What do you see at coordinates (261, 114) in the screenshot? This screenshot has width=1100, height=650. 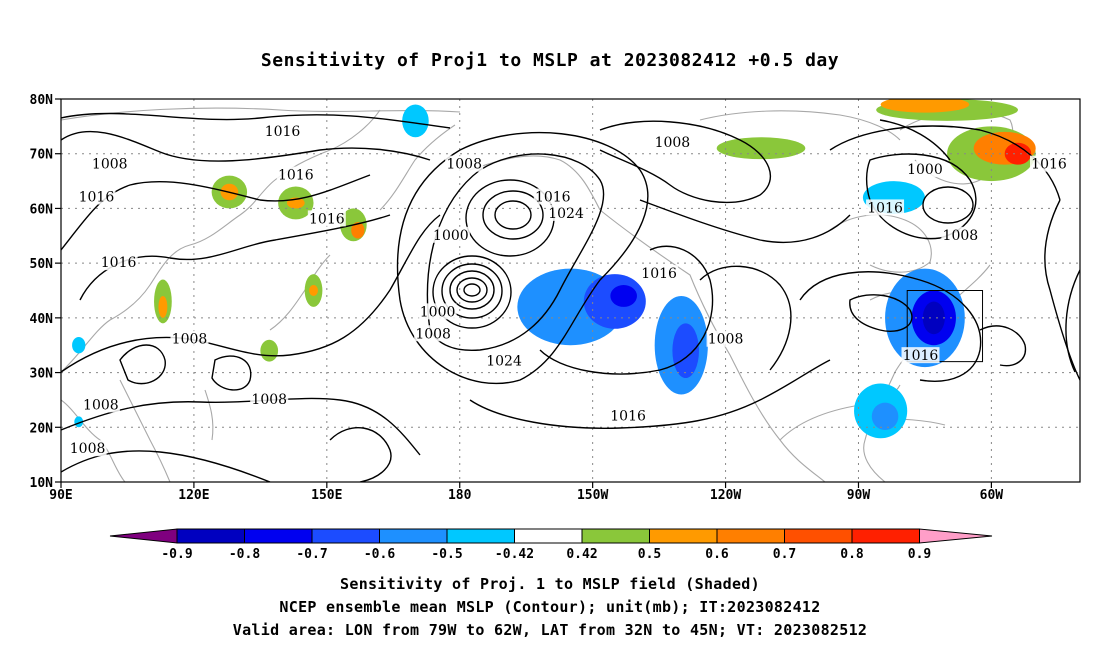 I see `coast-siberia-arctic` at bounding box center [261, 114].